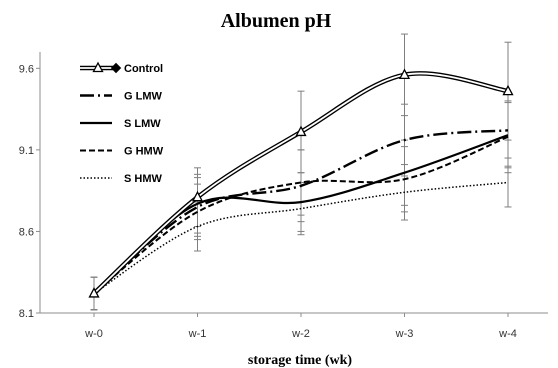  What do you see at coordinates (507, 334) in the screenshot?
I see `x-tick-label: w-4` at bounding box center [507, 334].